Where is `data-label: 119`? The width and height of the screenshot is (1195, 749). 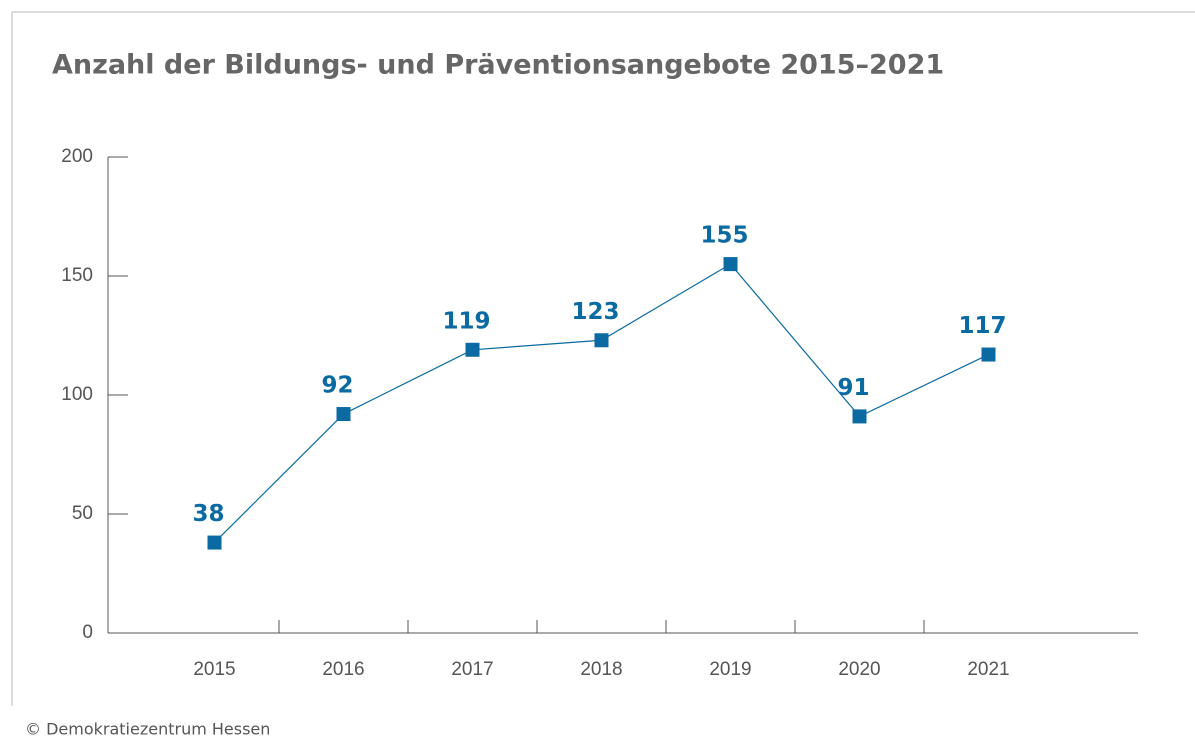 data-label: 119 is located at coordinates (466, 321).